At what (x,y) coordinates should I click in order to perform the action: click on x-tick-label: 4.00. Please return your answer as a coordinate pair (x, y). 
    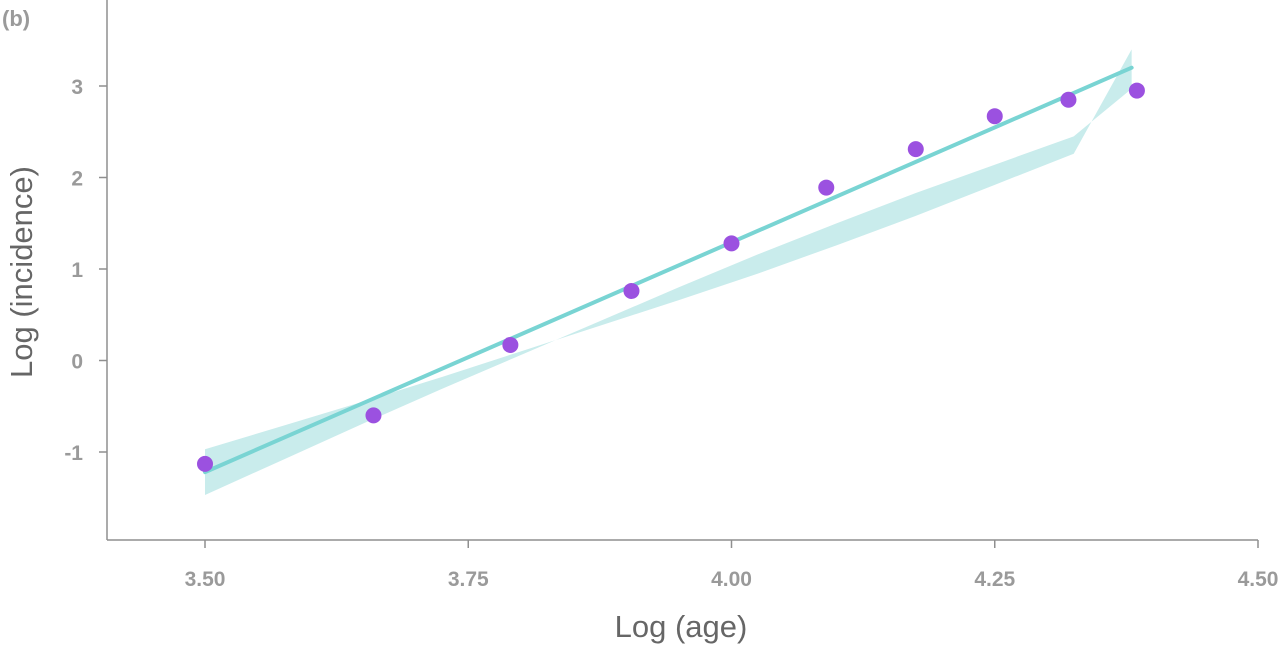
    Looking at the image, I should click on (731, 579).